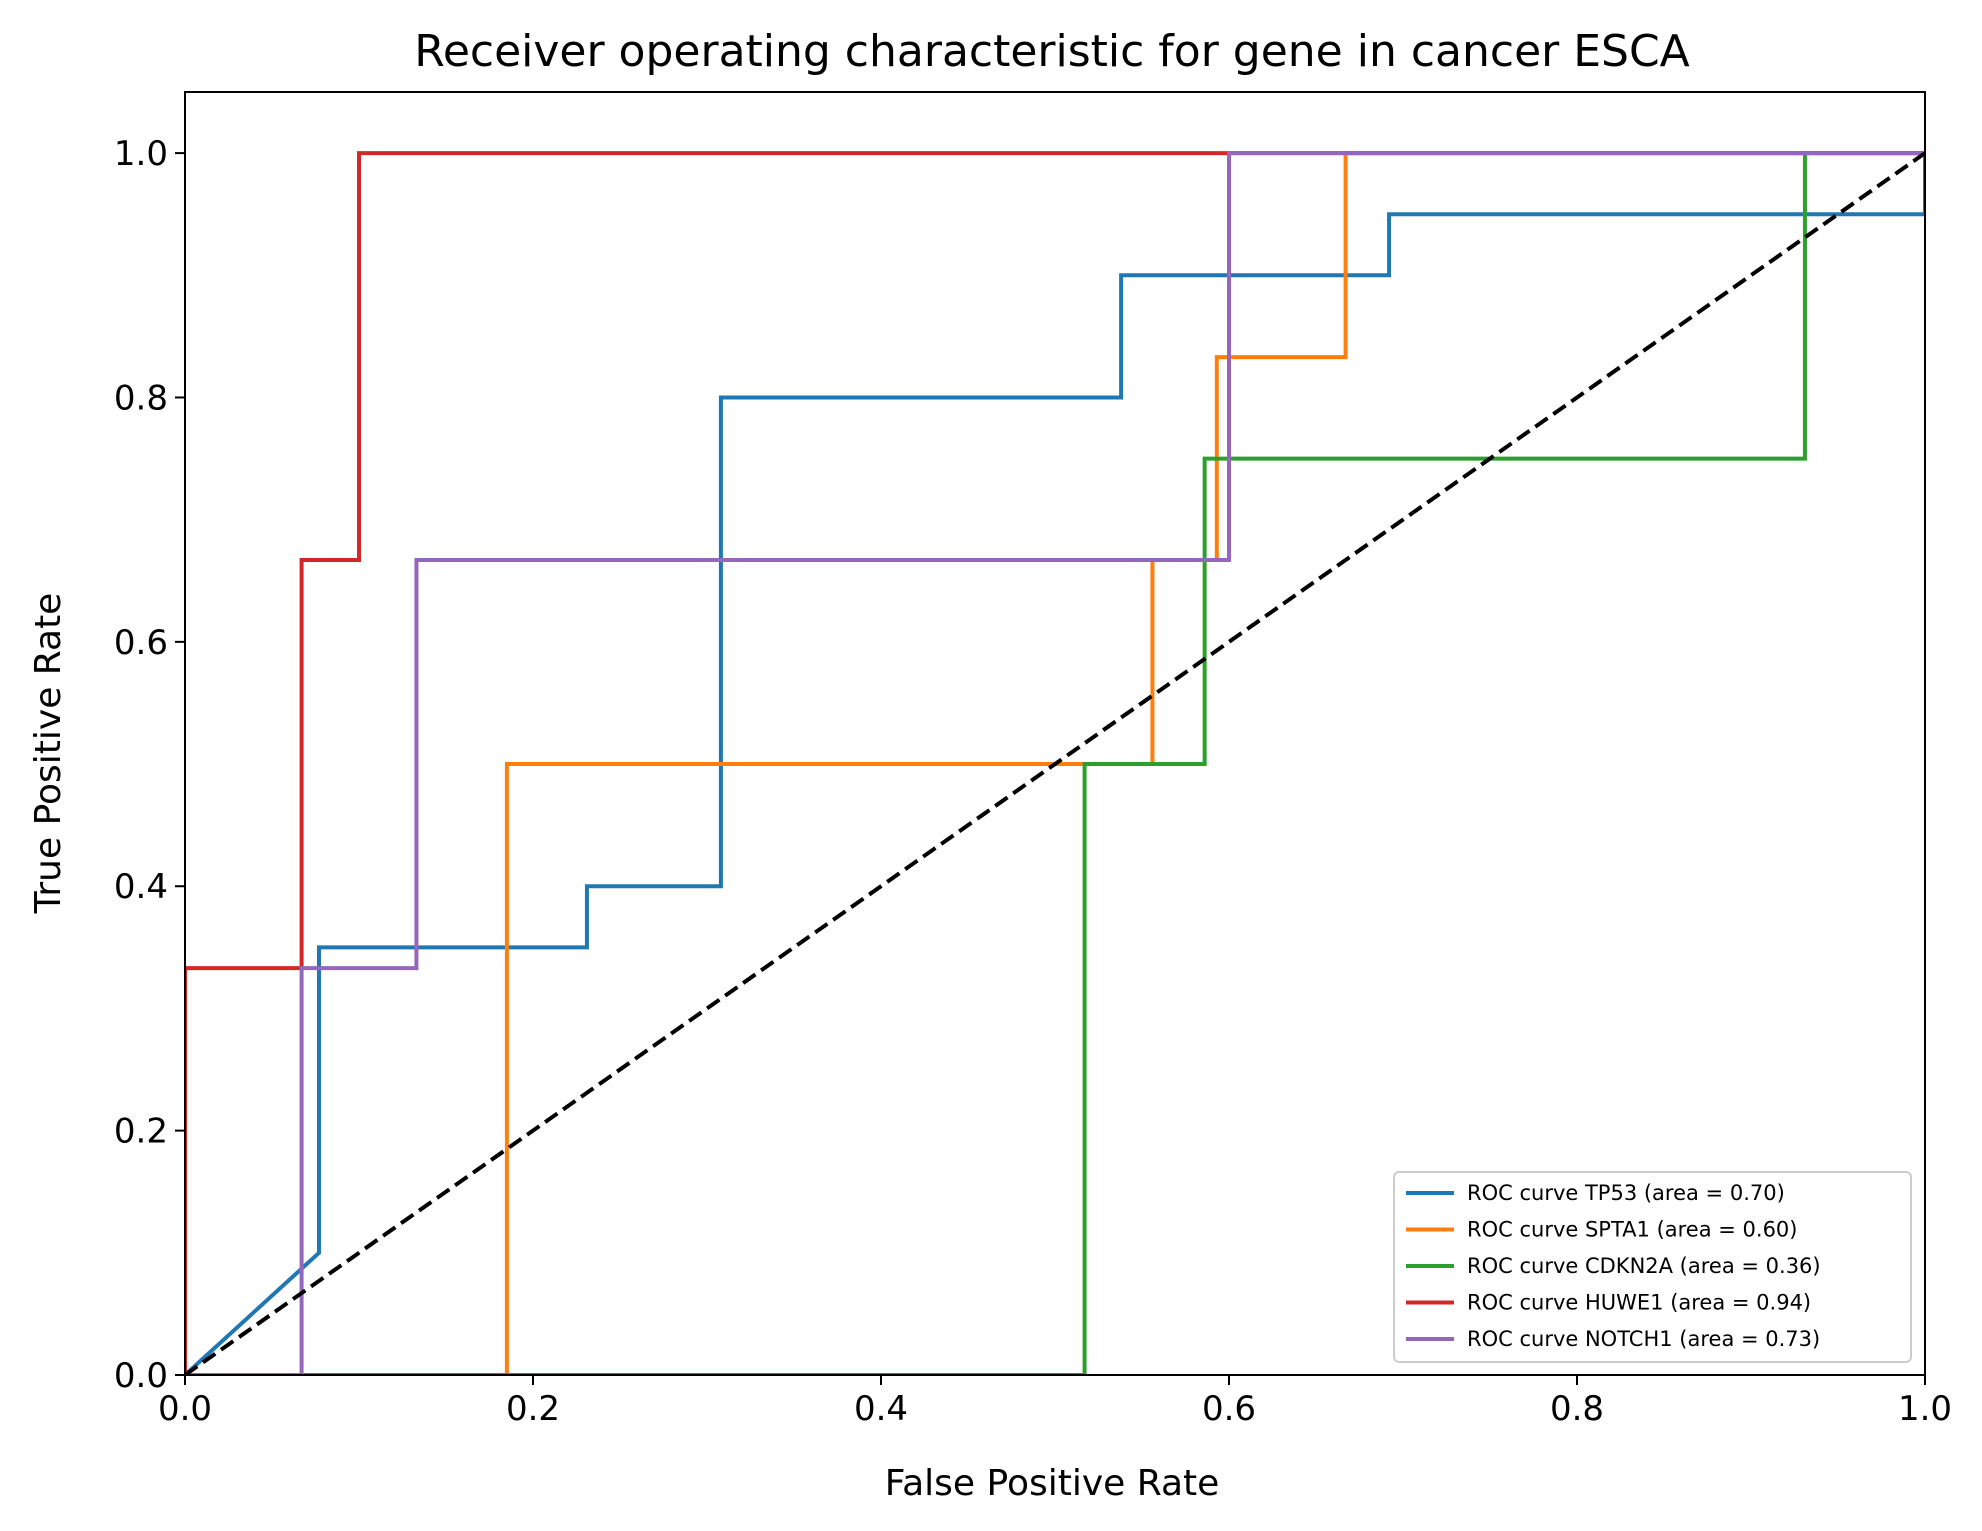 The width and height of the screenshot is (1982, 1531). What do you see at coordinates (1639, 1303) in the screenshot?
I see `legend-entry-label: ROC curve HUWE1 (area = 0.94)` at bounding box center [1639, 1303].